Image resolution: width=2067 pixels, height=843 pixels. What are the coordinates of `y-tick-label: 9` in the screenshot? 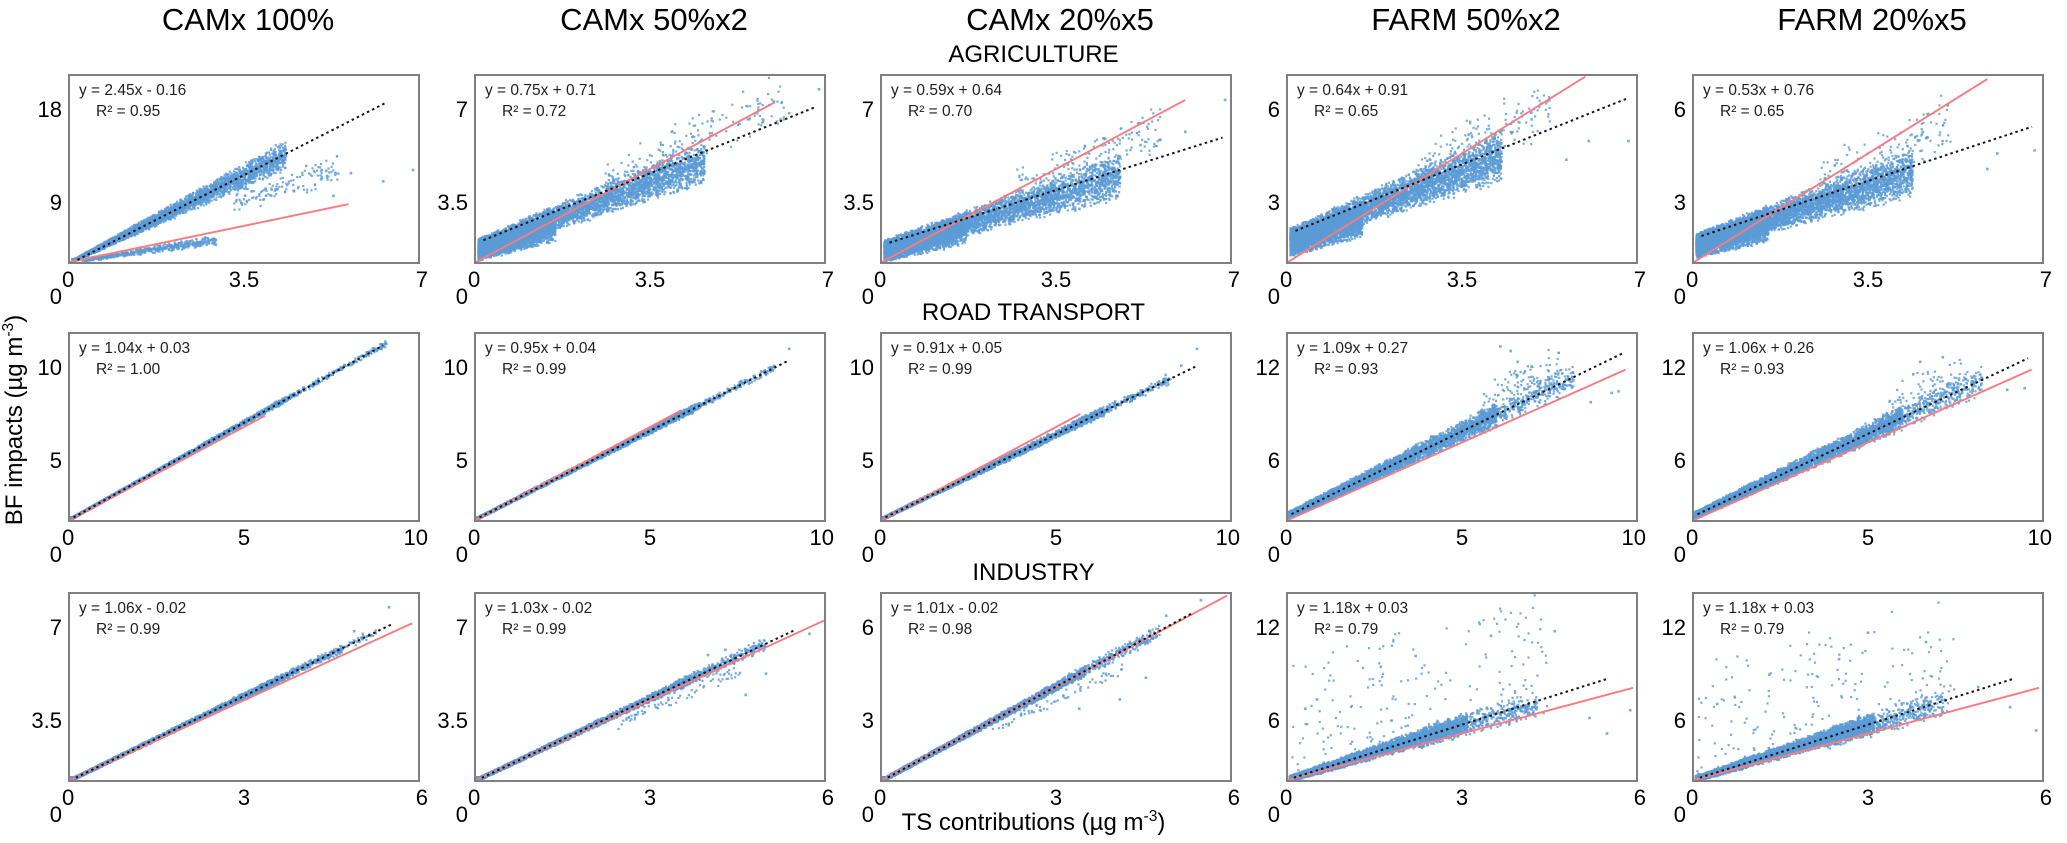 It's located at (55, 202).